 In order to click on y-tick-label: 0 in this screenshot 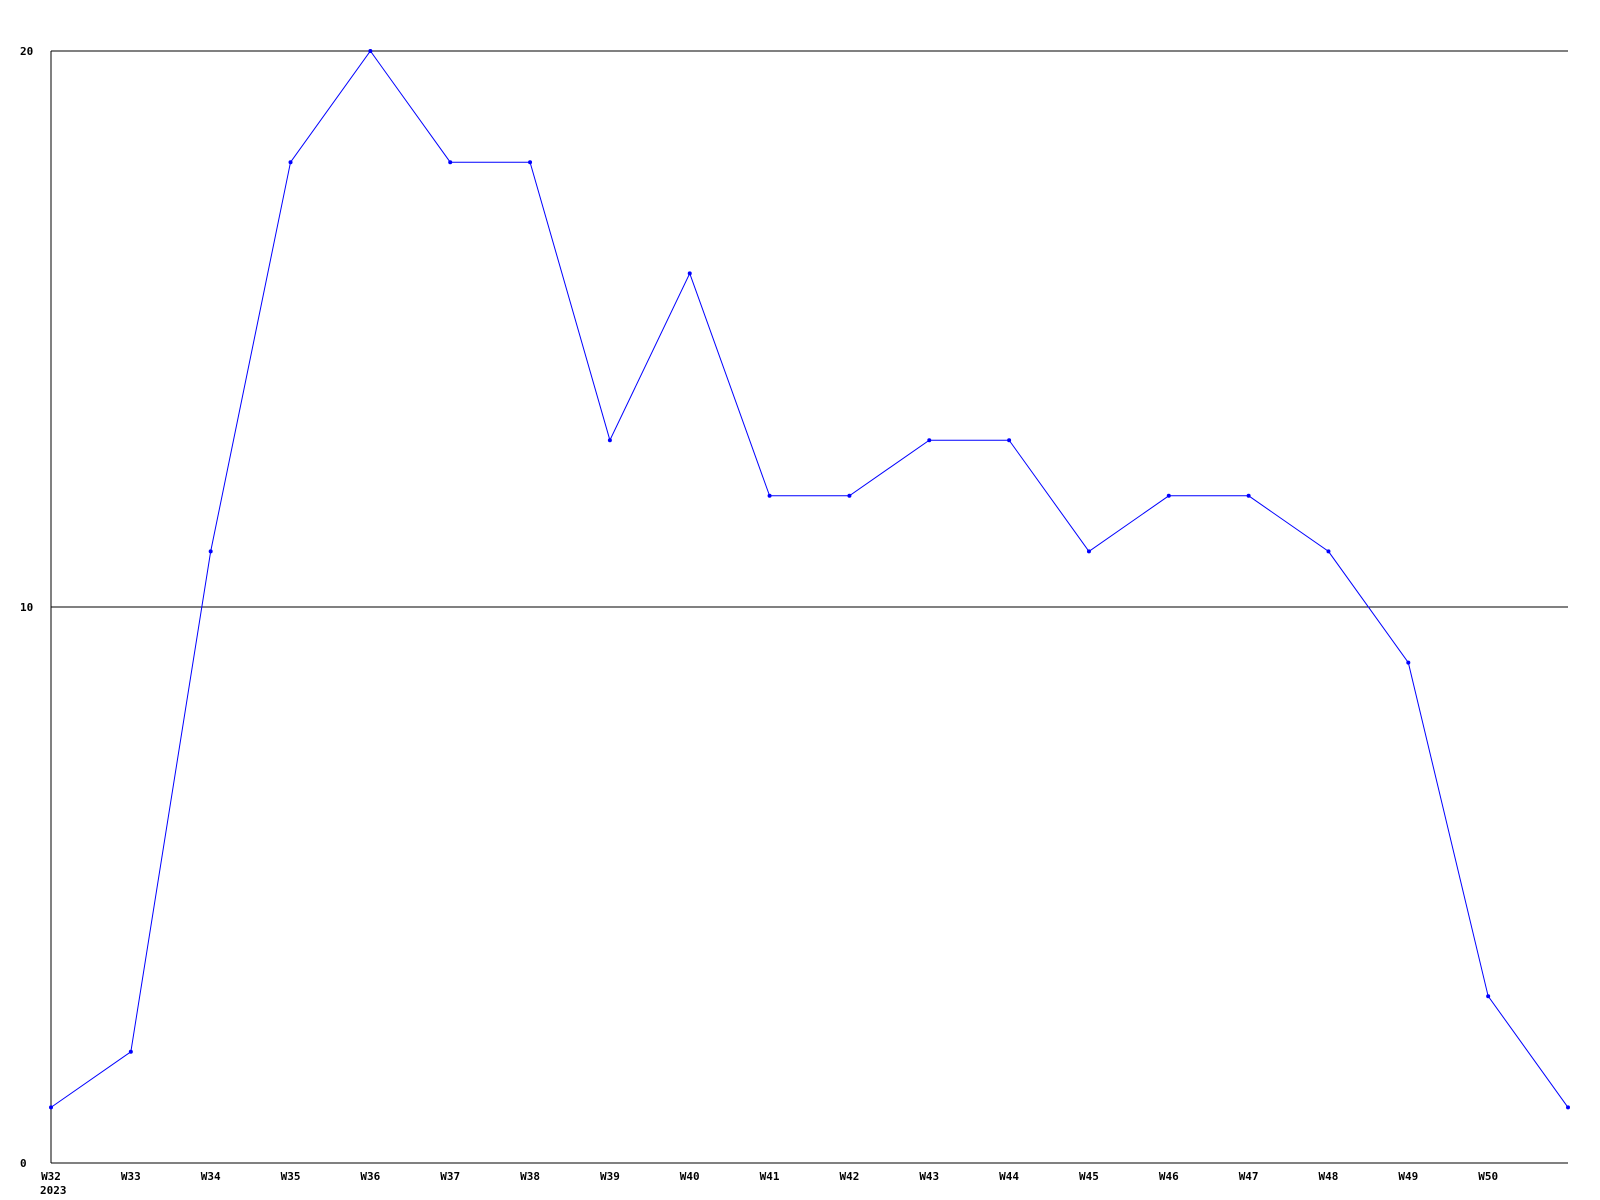, I will do `click(23, 1163)`.